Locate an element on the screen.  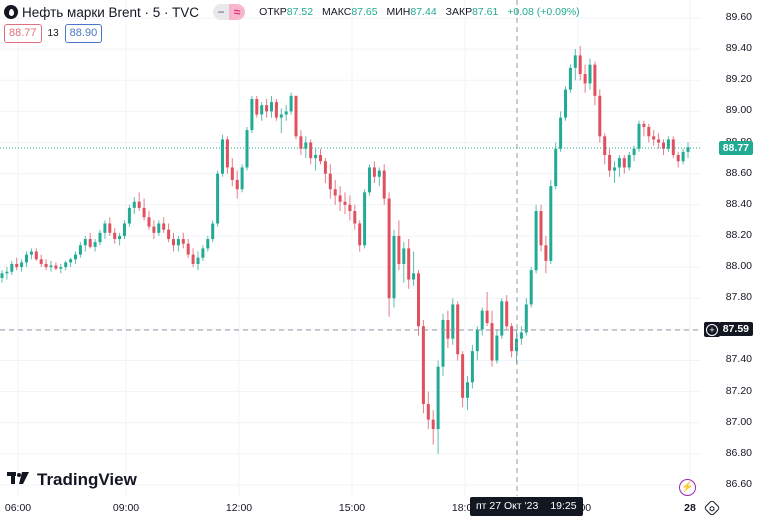
price-axis-label: 87.40 is located at coordinates (738, 359).